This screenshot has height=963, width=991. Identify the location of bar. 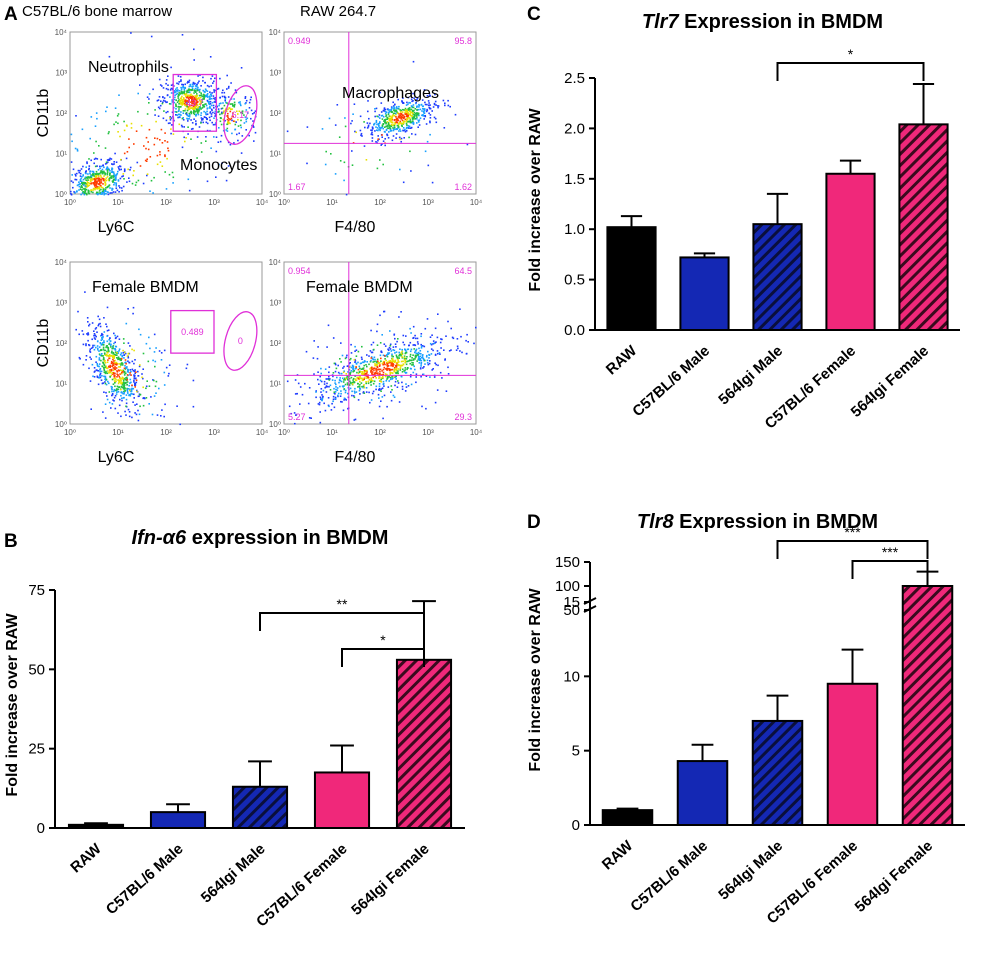
(850, 251).